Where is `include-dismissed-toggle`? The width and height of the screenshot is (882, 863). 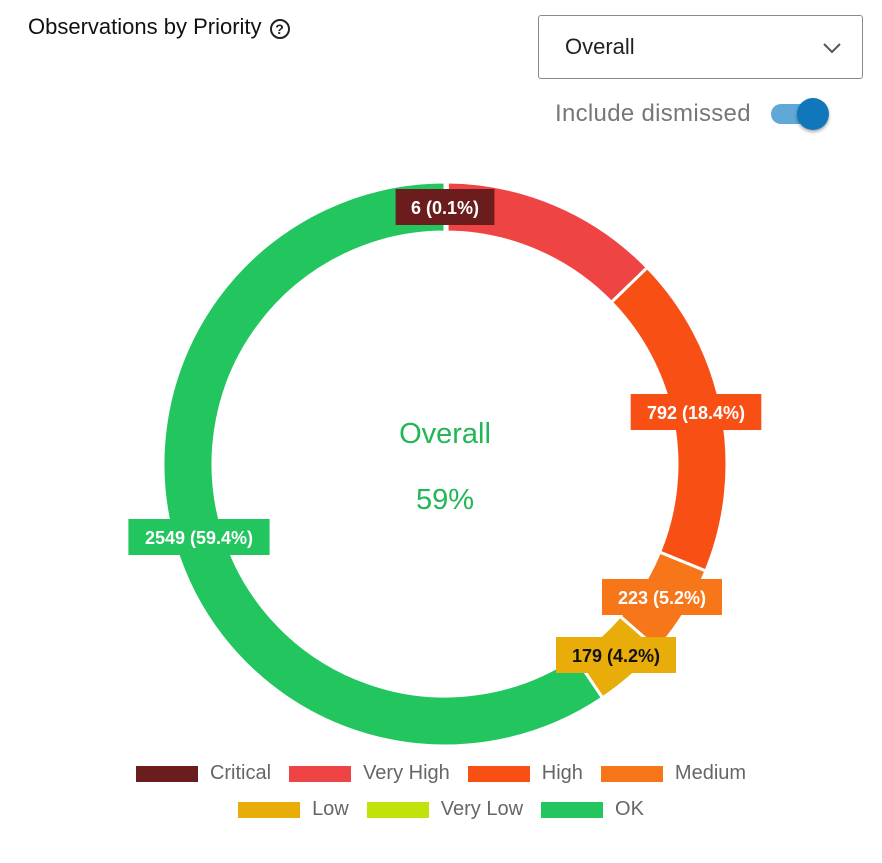
include-dismissed-toggle is located at coordinates (801, 114).